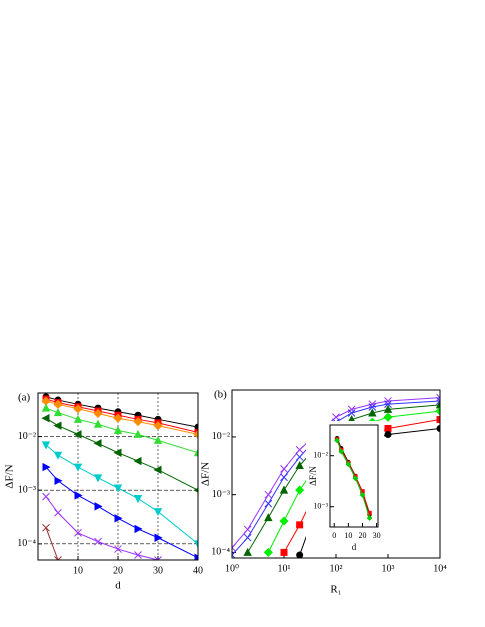 The image size is (485, 627). I want to click on x-tick-label: 0, so click(334, 535).